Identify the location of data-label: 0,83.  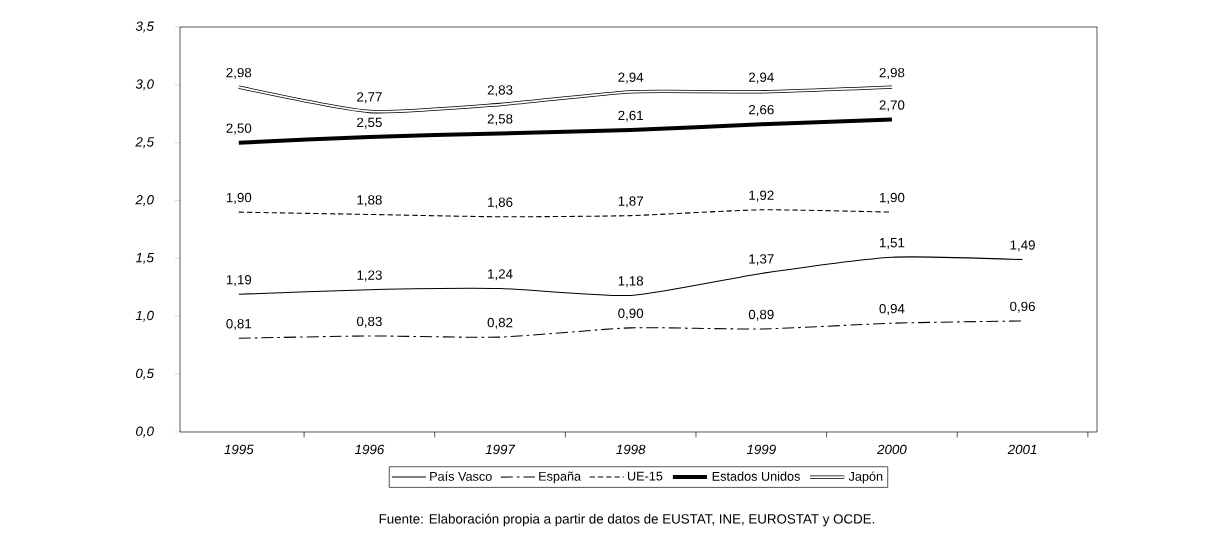
(369, 322).